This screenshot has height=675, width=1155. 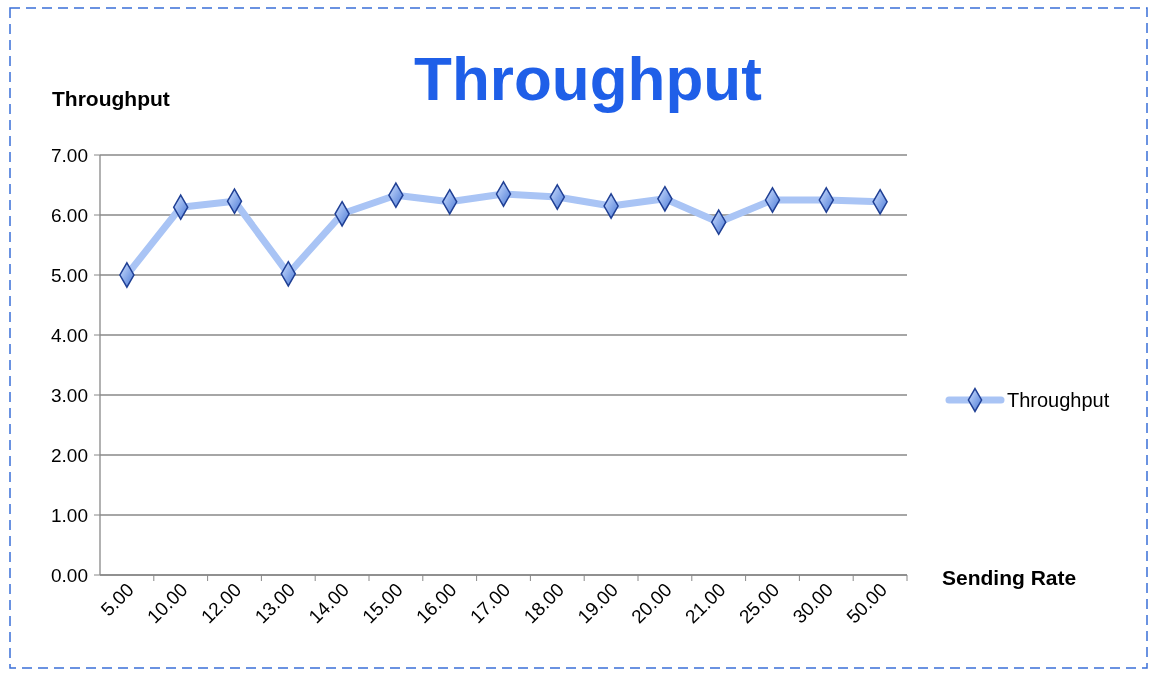 What do you see at coordinates (69, 575) in the screenshot?
I see `y-tick-label: 0.00` at bounding box center [69, 575].